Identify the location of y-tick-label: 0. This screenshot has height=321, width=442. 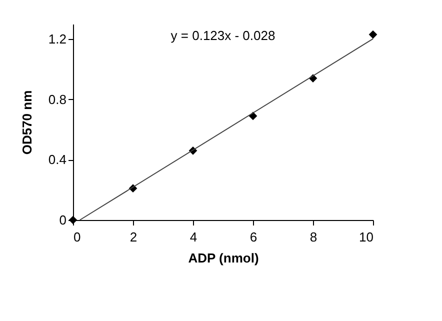
(62, 220).